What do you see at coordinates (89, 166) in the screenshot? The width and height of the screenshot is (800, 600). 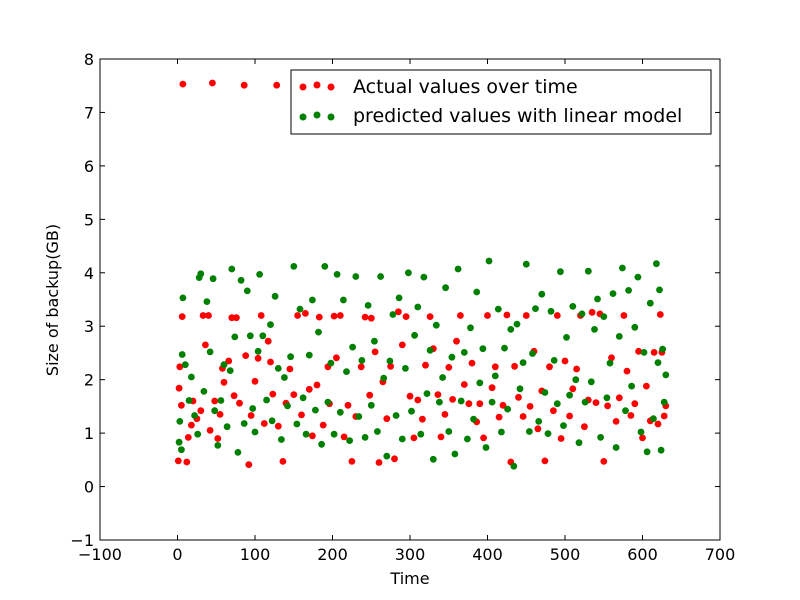 I see `y-tick-label: 6` at bounding box center [89, 166].